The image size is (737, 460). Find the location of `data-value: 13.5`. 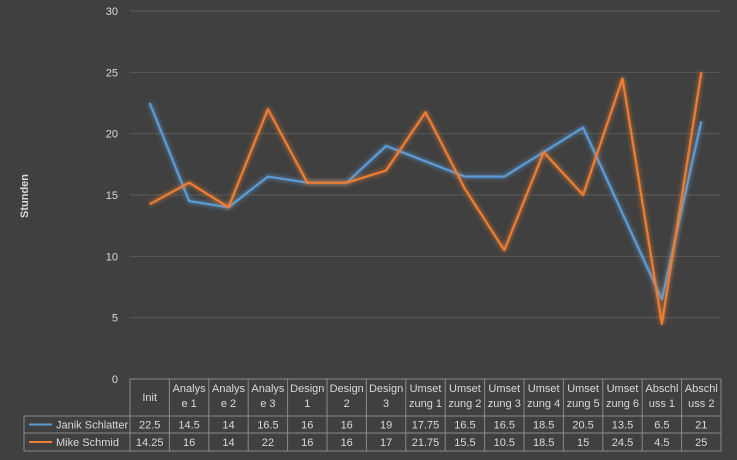

data-value: 13.5 is located at coordinates (622, 426).